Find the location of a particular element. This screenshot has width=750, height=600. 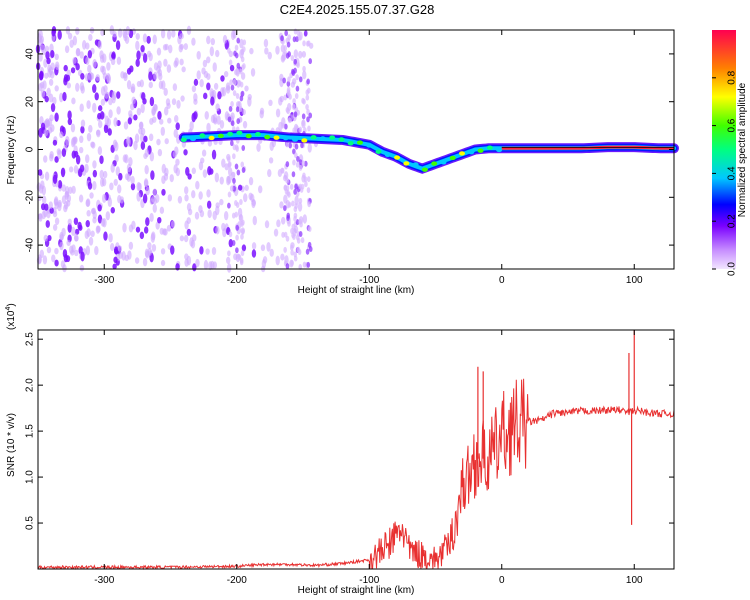

y-tick-label: -40 is located at coordinates (30, 244).